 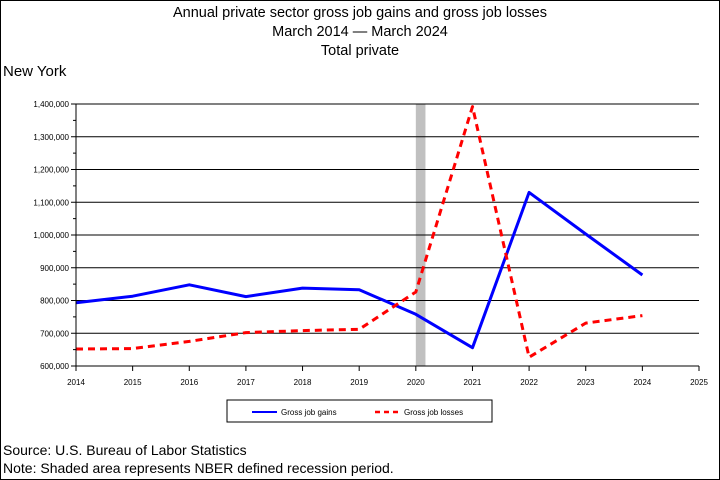 What do you see at coordinates (189, 382) in the screenshot?
I see `x-tick-label: 2016` at bounding box center [189, 382].